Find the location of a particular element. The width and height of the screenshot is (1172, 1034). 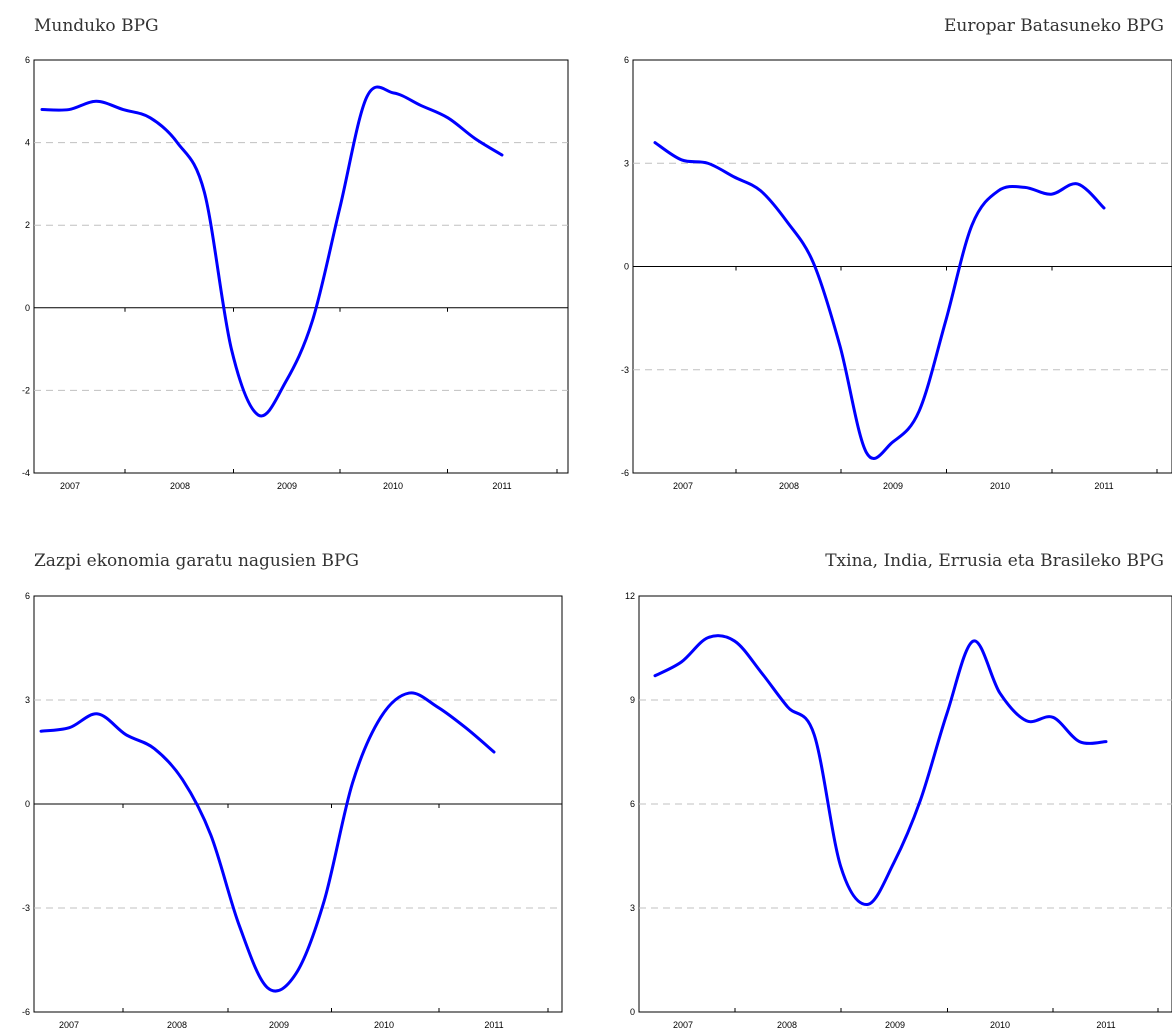

y-tick-label: 4 is located at coordinates (27, 143).